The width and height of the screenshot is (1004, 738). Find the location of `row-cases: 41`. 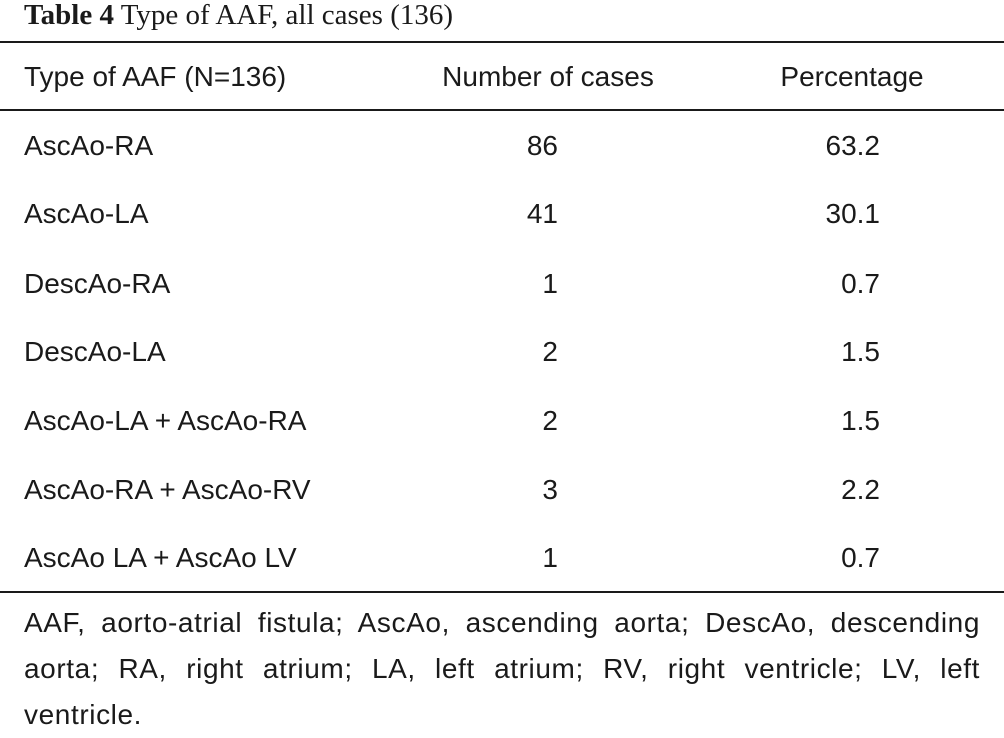

row-cases: 41 is located at coordinates (542, 213).